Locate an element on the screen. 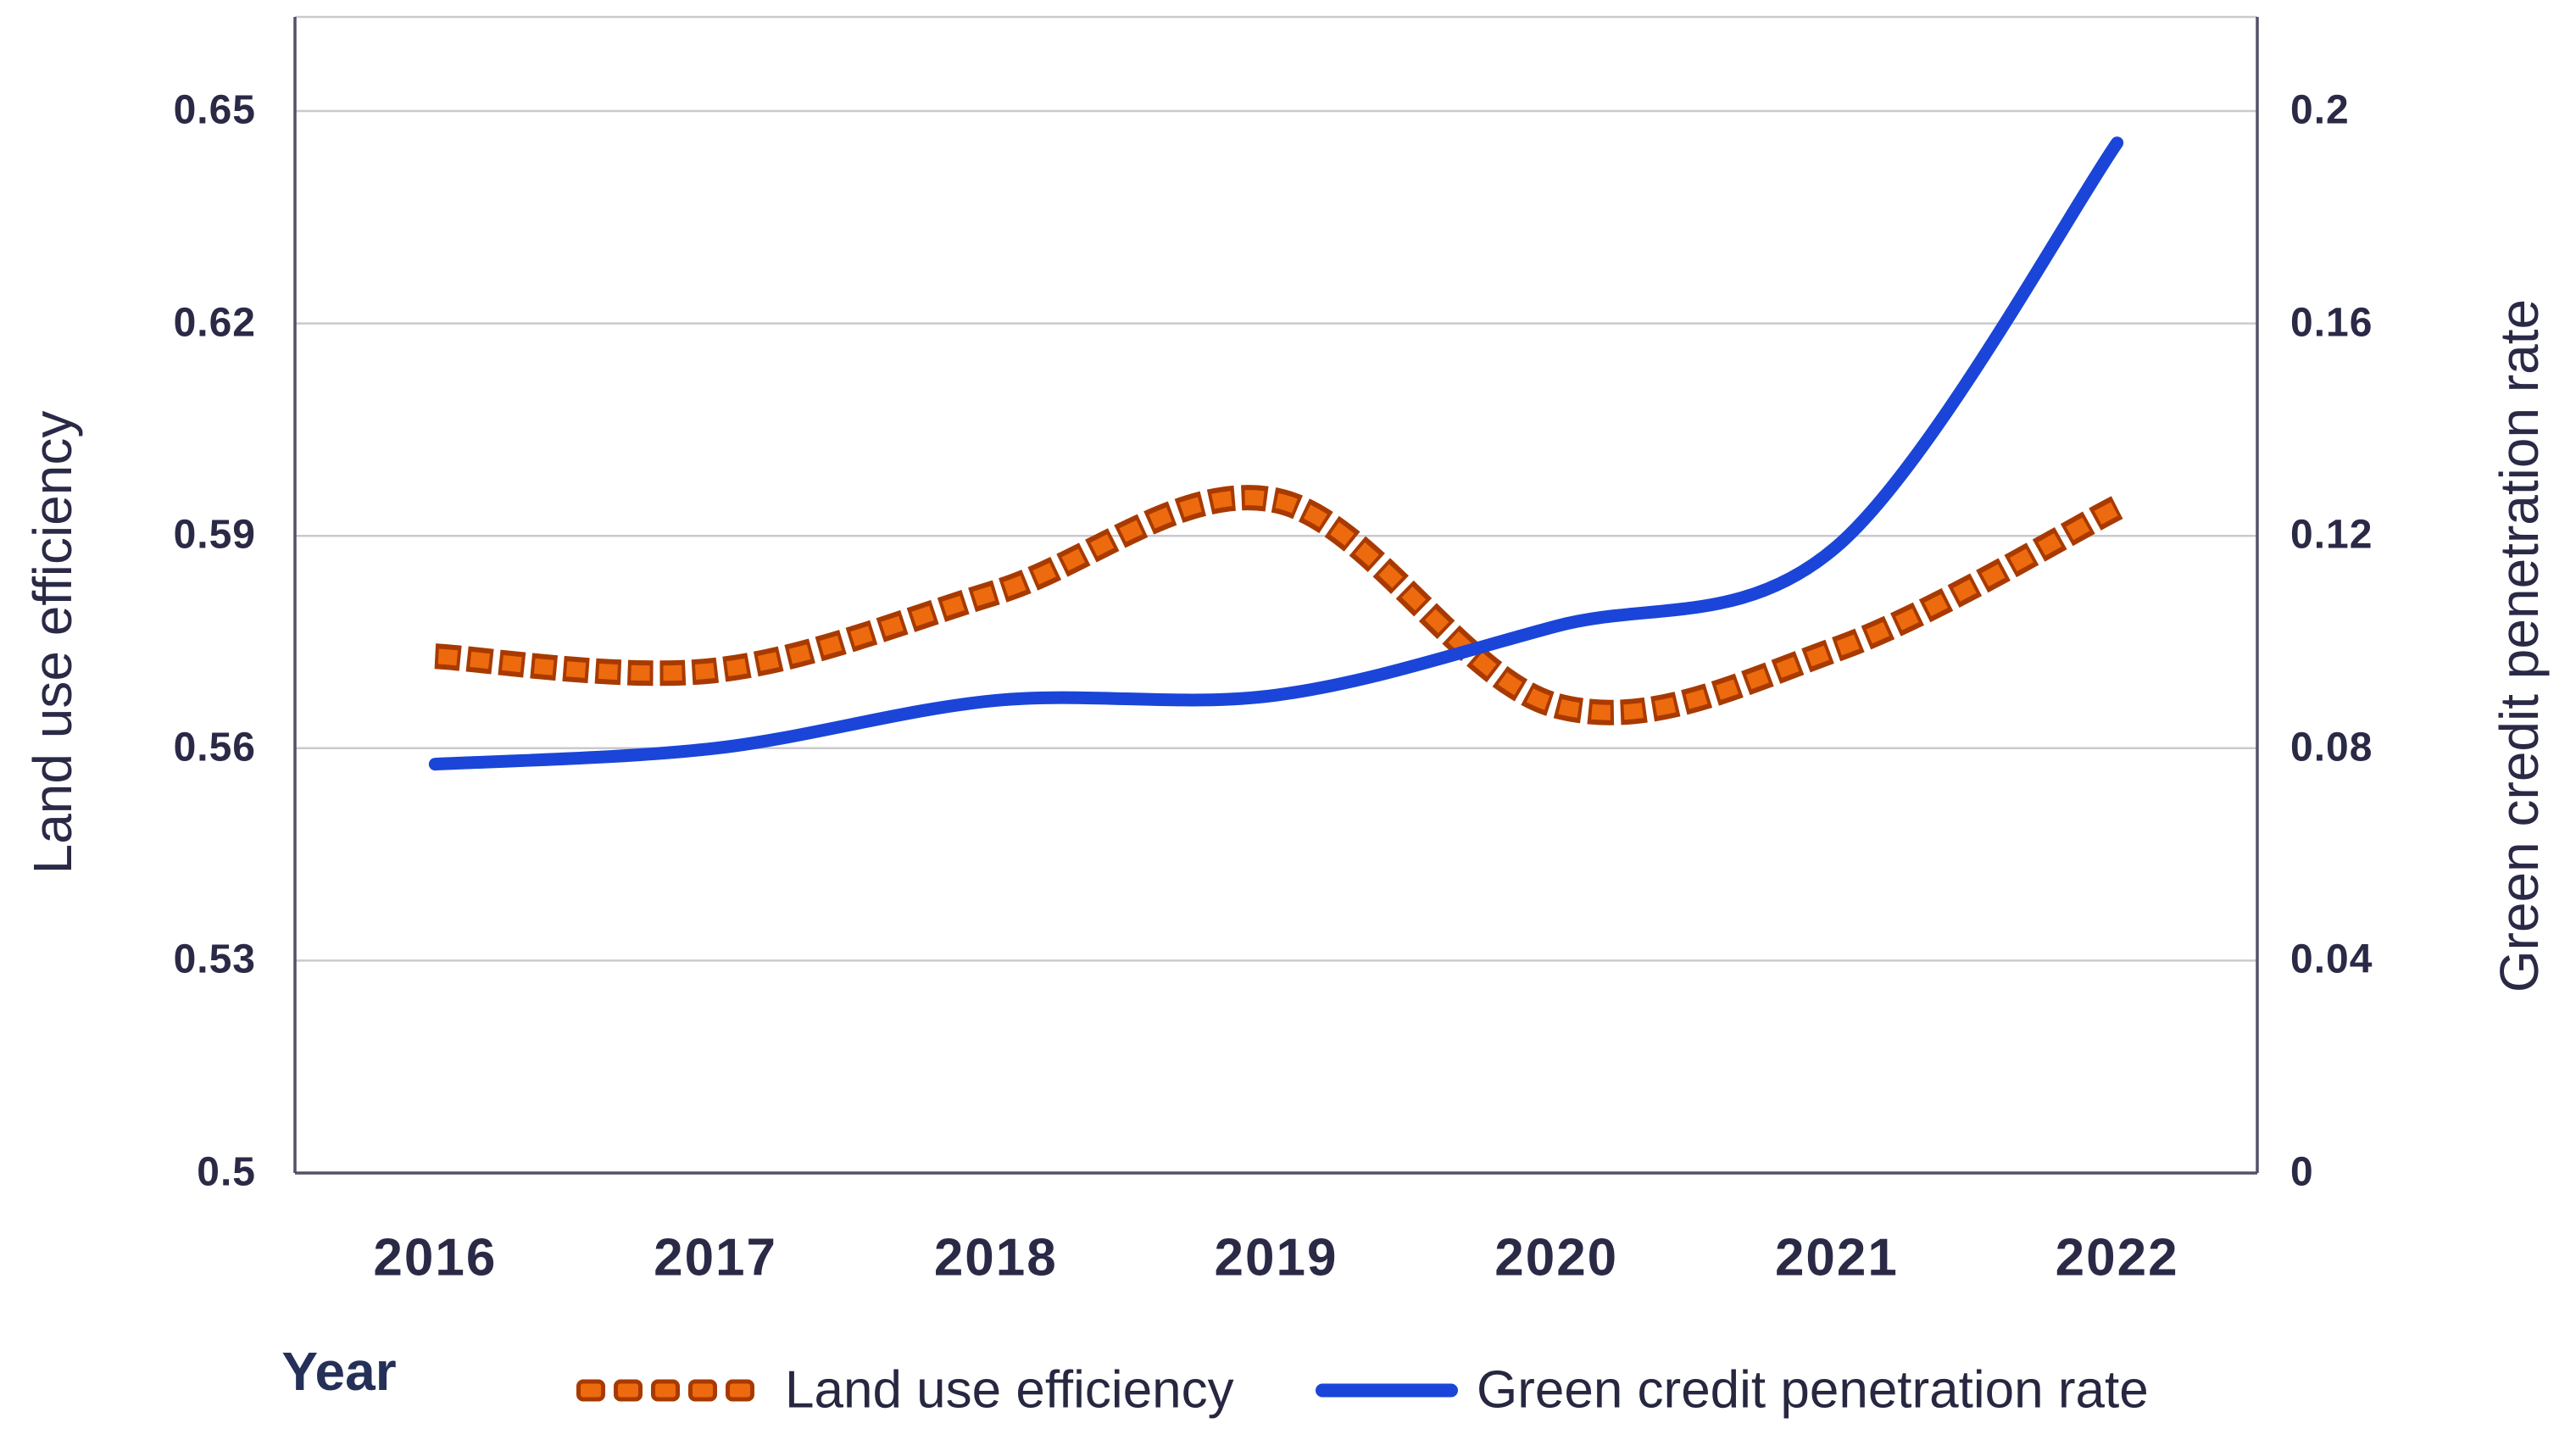 The height and width of the screenshot is (1451, 2576). legend-label: Green credit penetration rate is located at coordinates (1813, 1390).